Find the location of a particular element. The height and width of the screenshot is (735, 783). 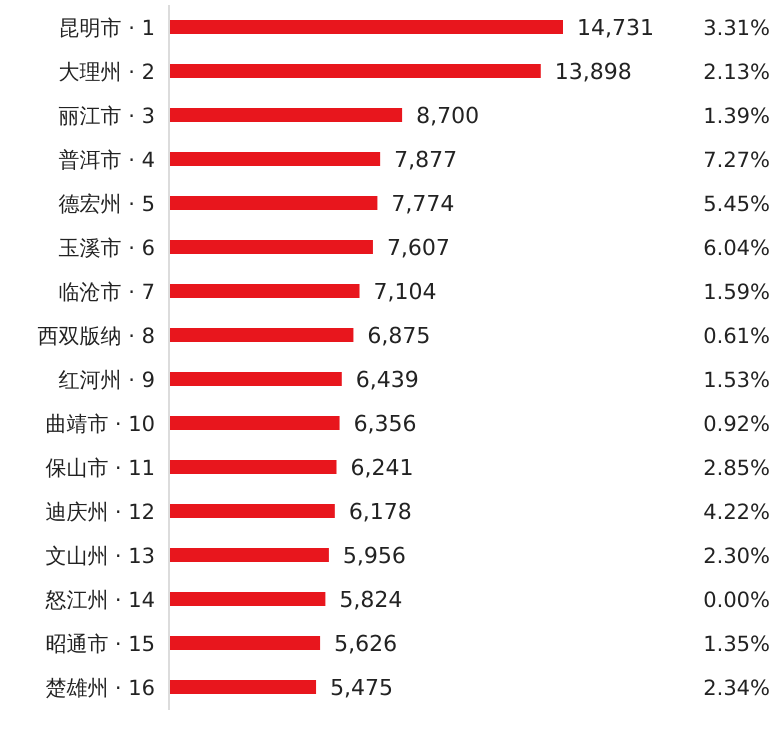

data-label: 5,626 is located at coordinates (366, 644).